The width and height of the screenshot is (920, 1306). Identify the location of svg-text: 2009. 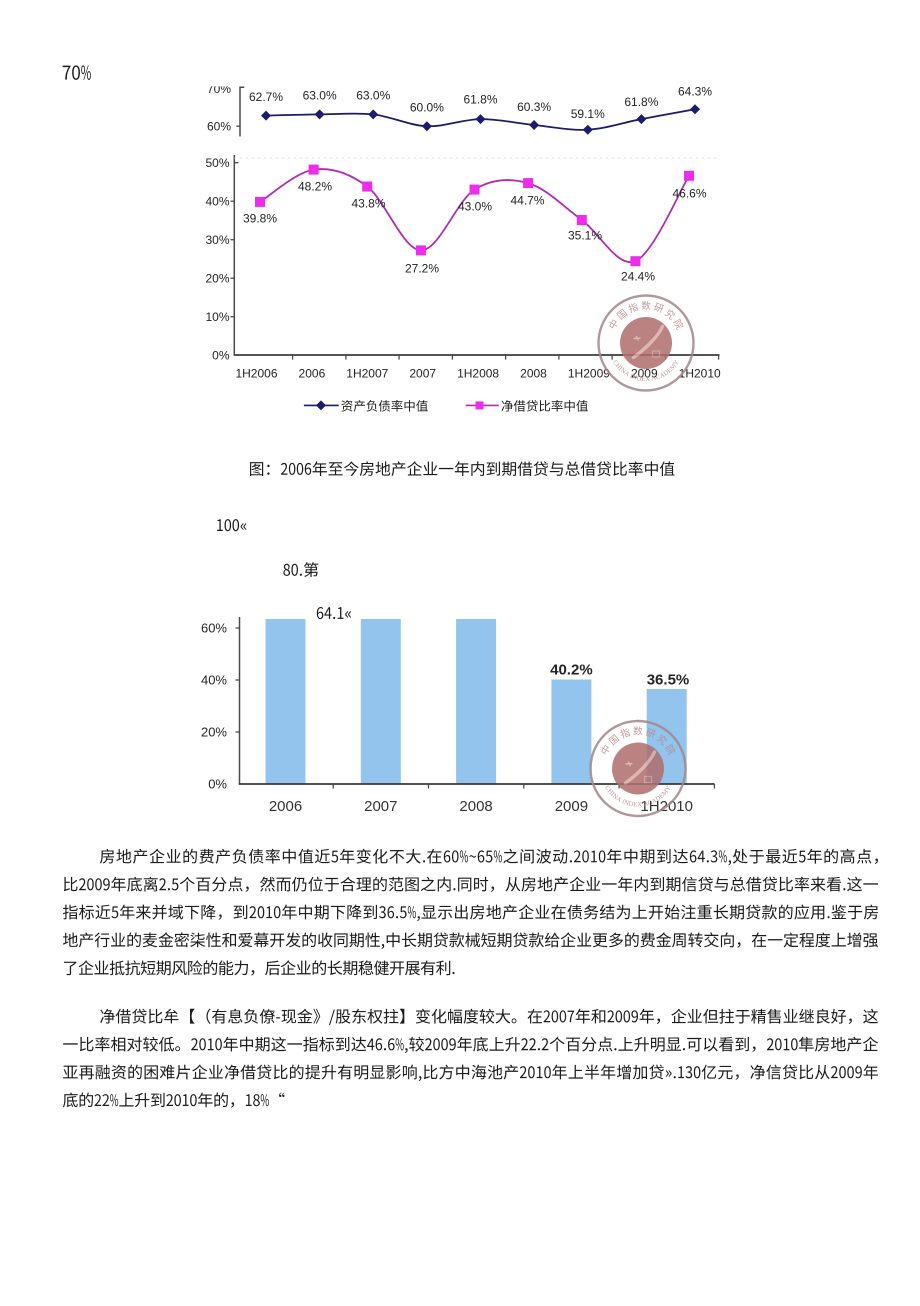
(571, 806).